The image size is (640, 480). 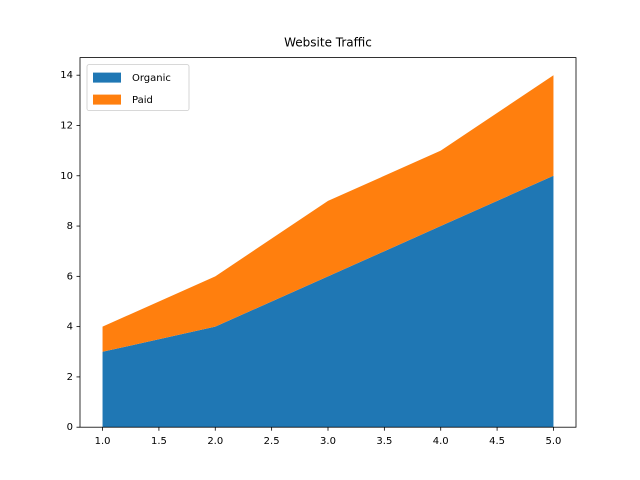 I want to click on chart-title: Website Traffic, so click(x=328, y=43).